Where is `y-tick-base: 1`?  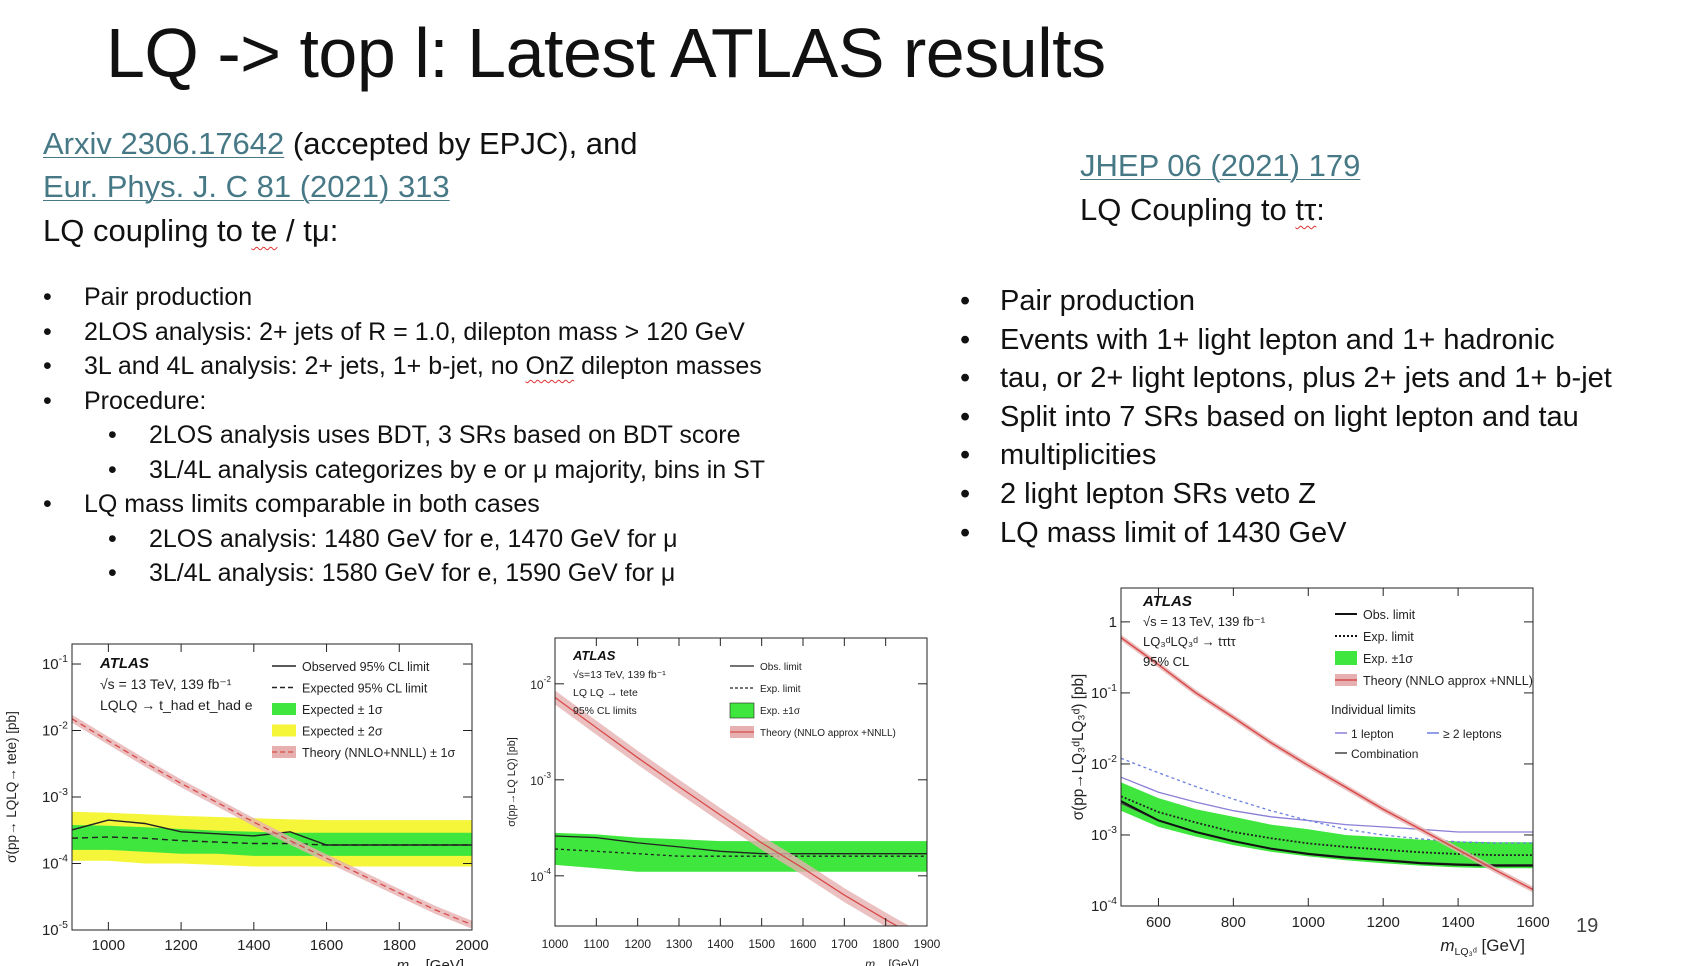 y-tick-base: 1 is located at coordinates (1113, 622).